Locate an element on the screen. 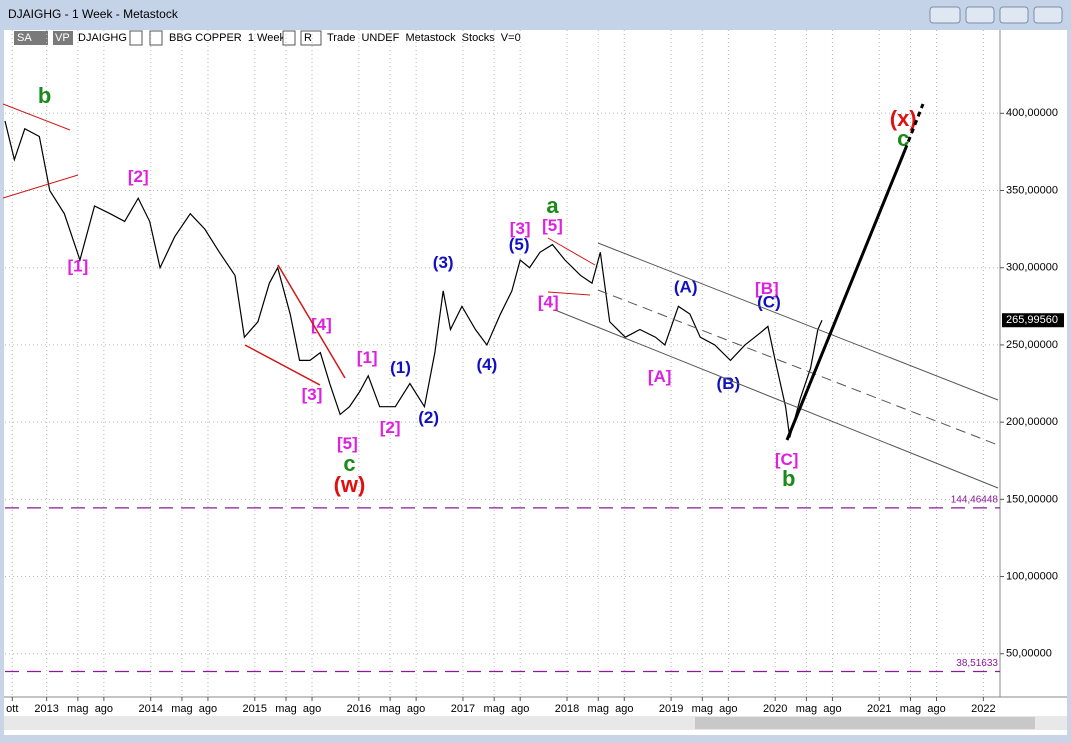 The image size is (1071, 743). x-tick-label: 2017 is located at coordinates (463, 709).